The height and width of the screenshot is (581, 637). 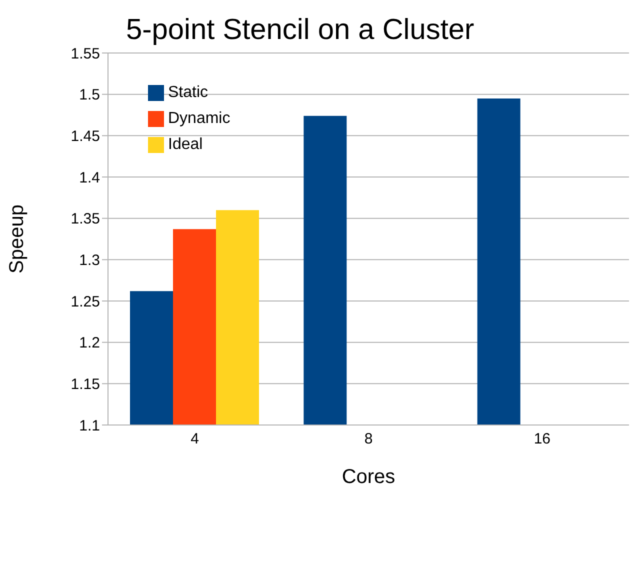 I want to click on legend-label: Dynamic, so click(x=199, y=118).